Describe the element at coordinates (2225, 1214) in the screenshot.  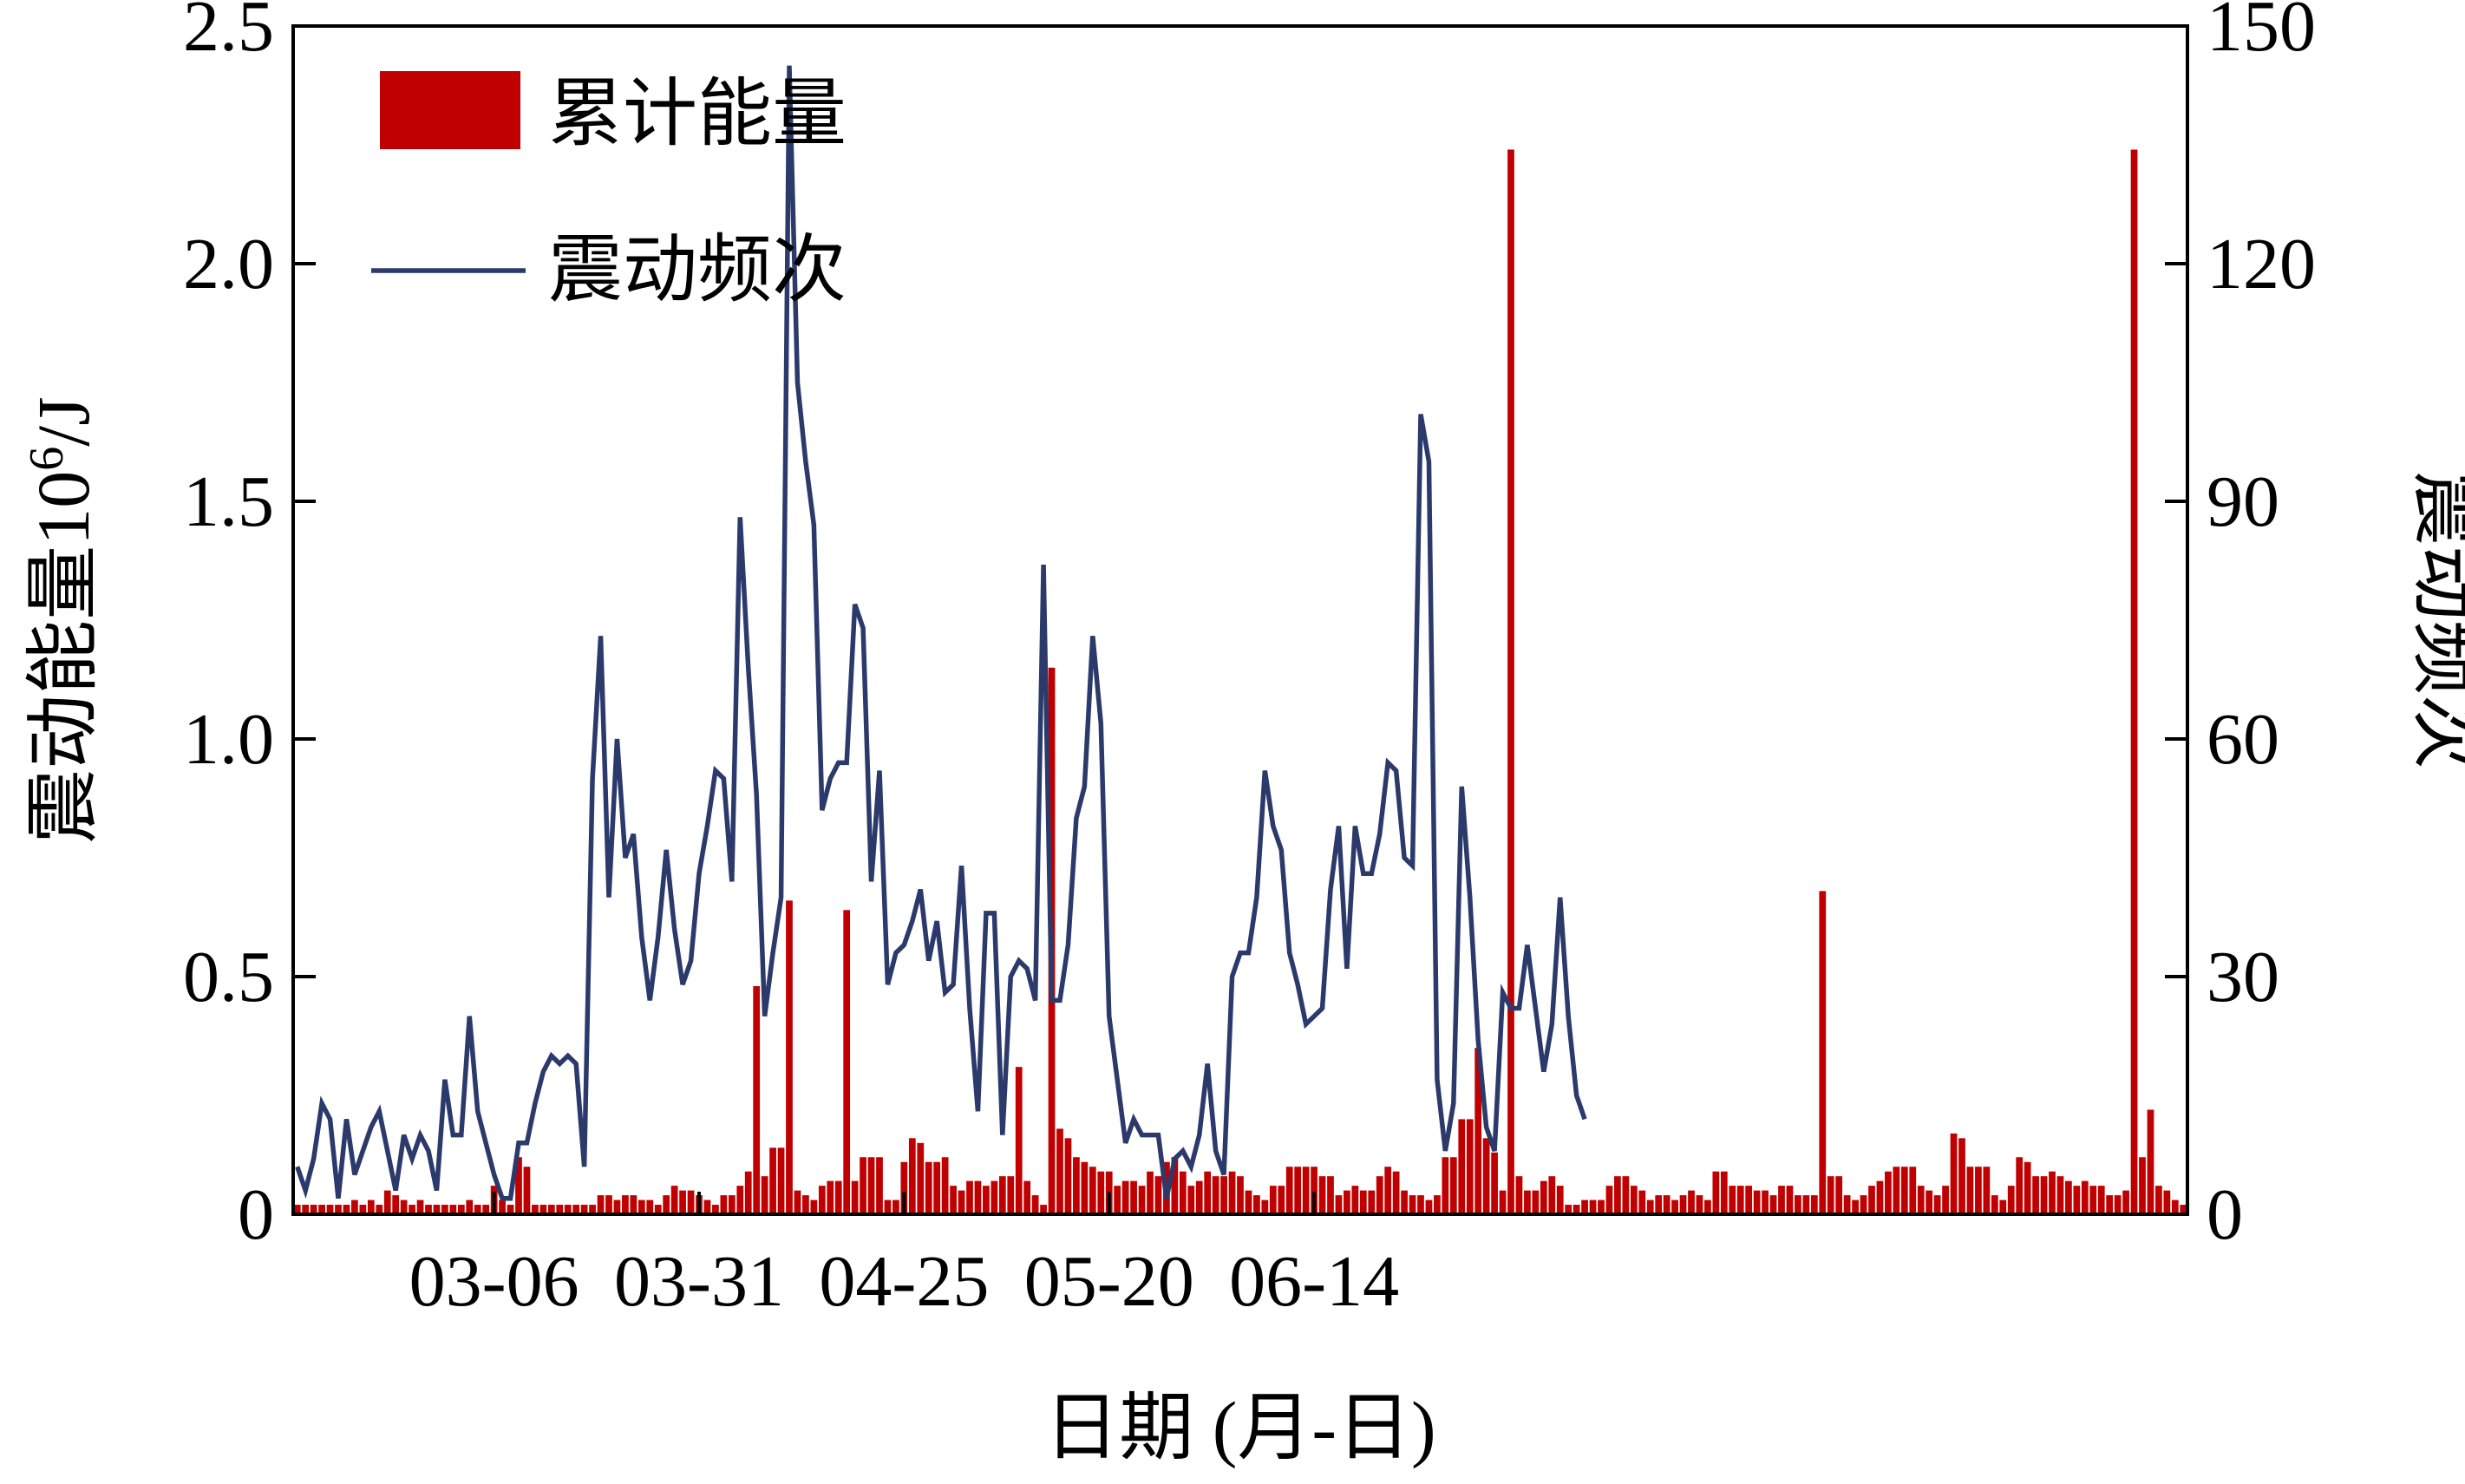
I see `y-right-tick-label: 0` at that location.